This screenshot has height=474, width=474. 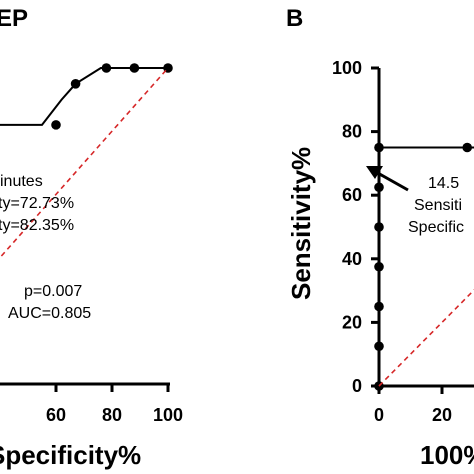 What do you see at coordinates (70, 455) in the screenshot?
I see `panel-a-x-axis-title: Specificity%` at bounding box center [70, 455].